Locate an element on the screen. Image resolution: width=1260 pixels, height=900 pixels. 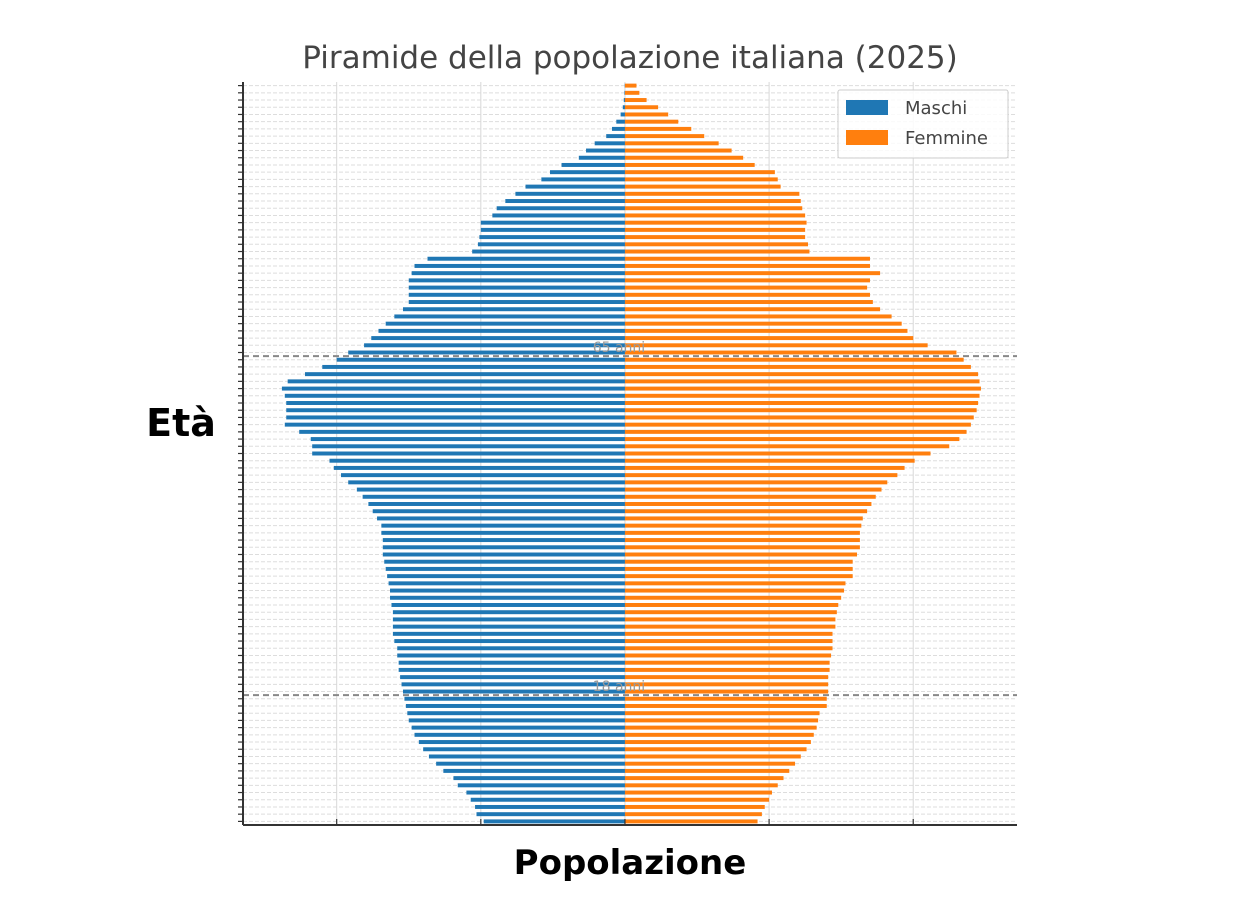
y-axis-label: Età is located at coordinates (181, 423).